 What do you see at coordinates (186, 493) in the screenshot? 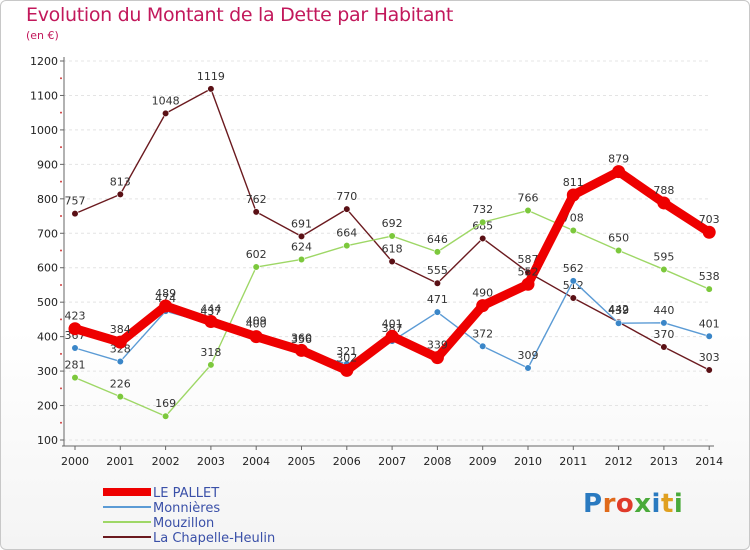
I see `legend-item: LE PALLET` at bounding box center [186, 493].